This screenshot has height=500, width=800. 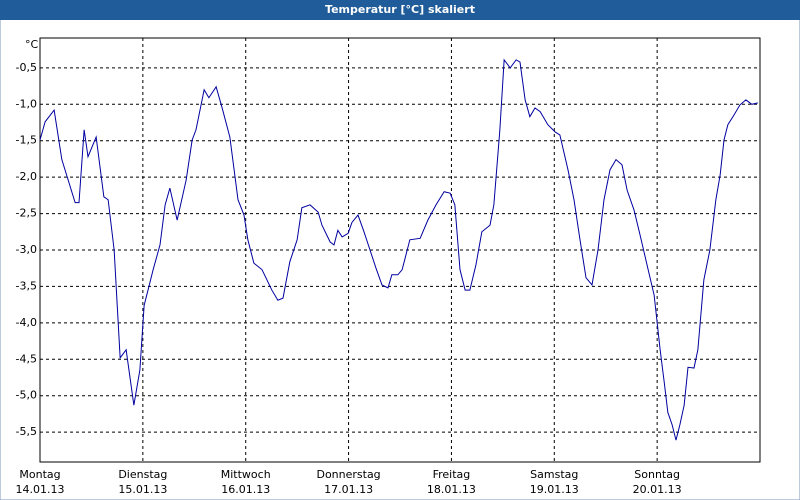 I want to click on y-tick-label: -1,5, so click(x=26, y=140).